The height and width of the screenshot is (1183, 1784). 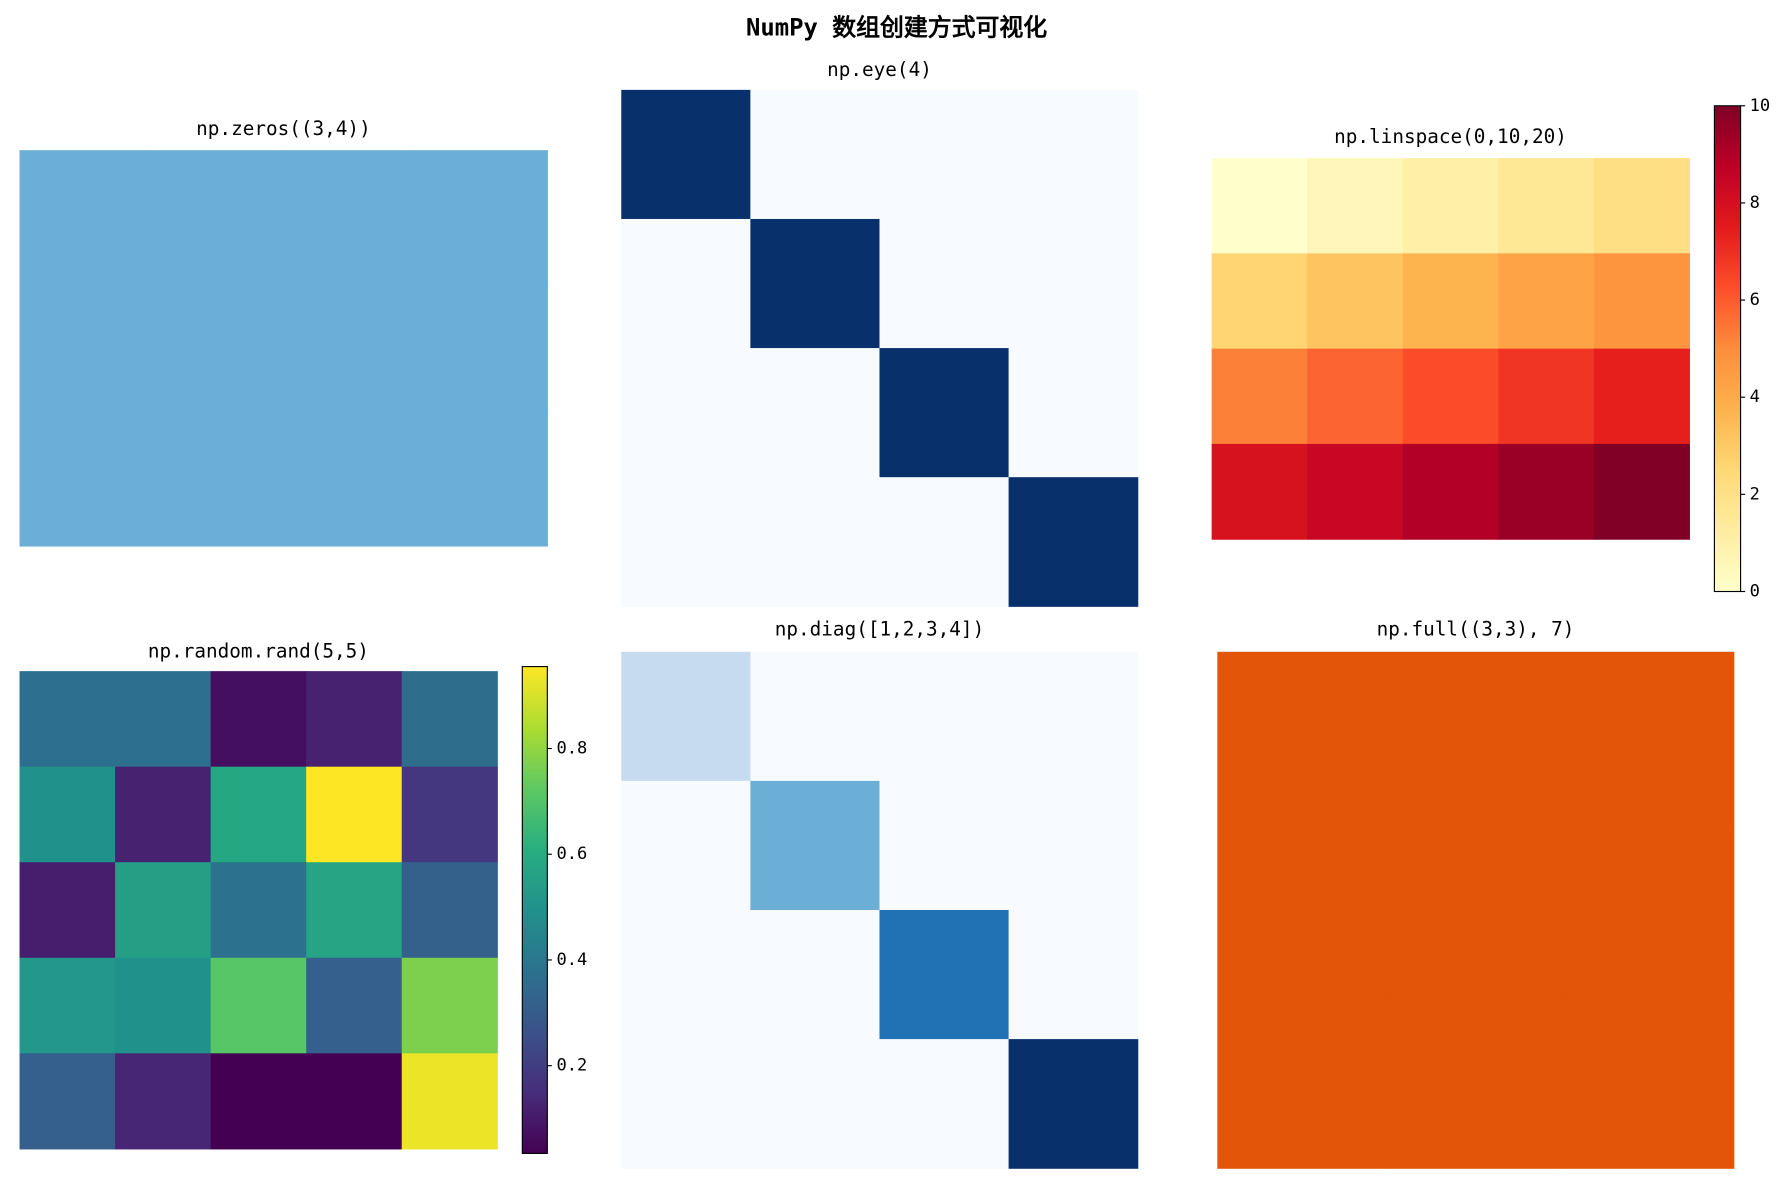 What do you see at coordinates (879, 69) in the screenshot?
I see `subplot-title: np.eye(4)` at bounding box center [879, 69].